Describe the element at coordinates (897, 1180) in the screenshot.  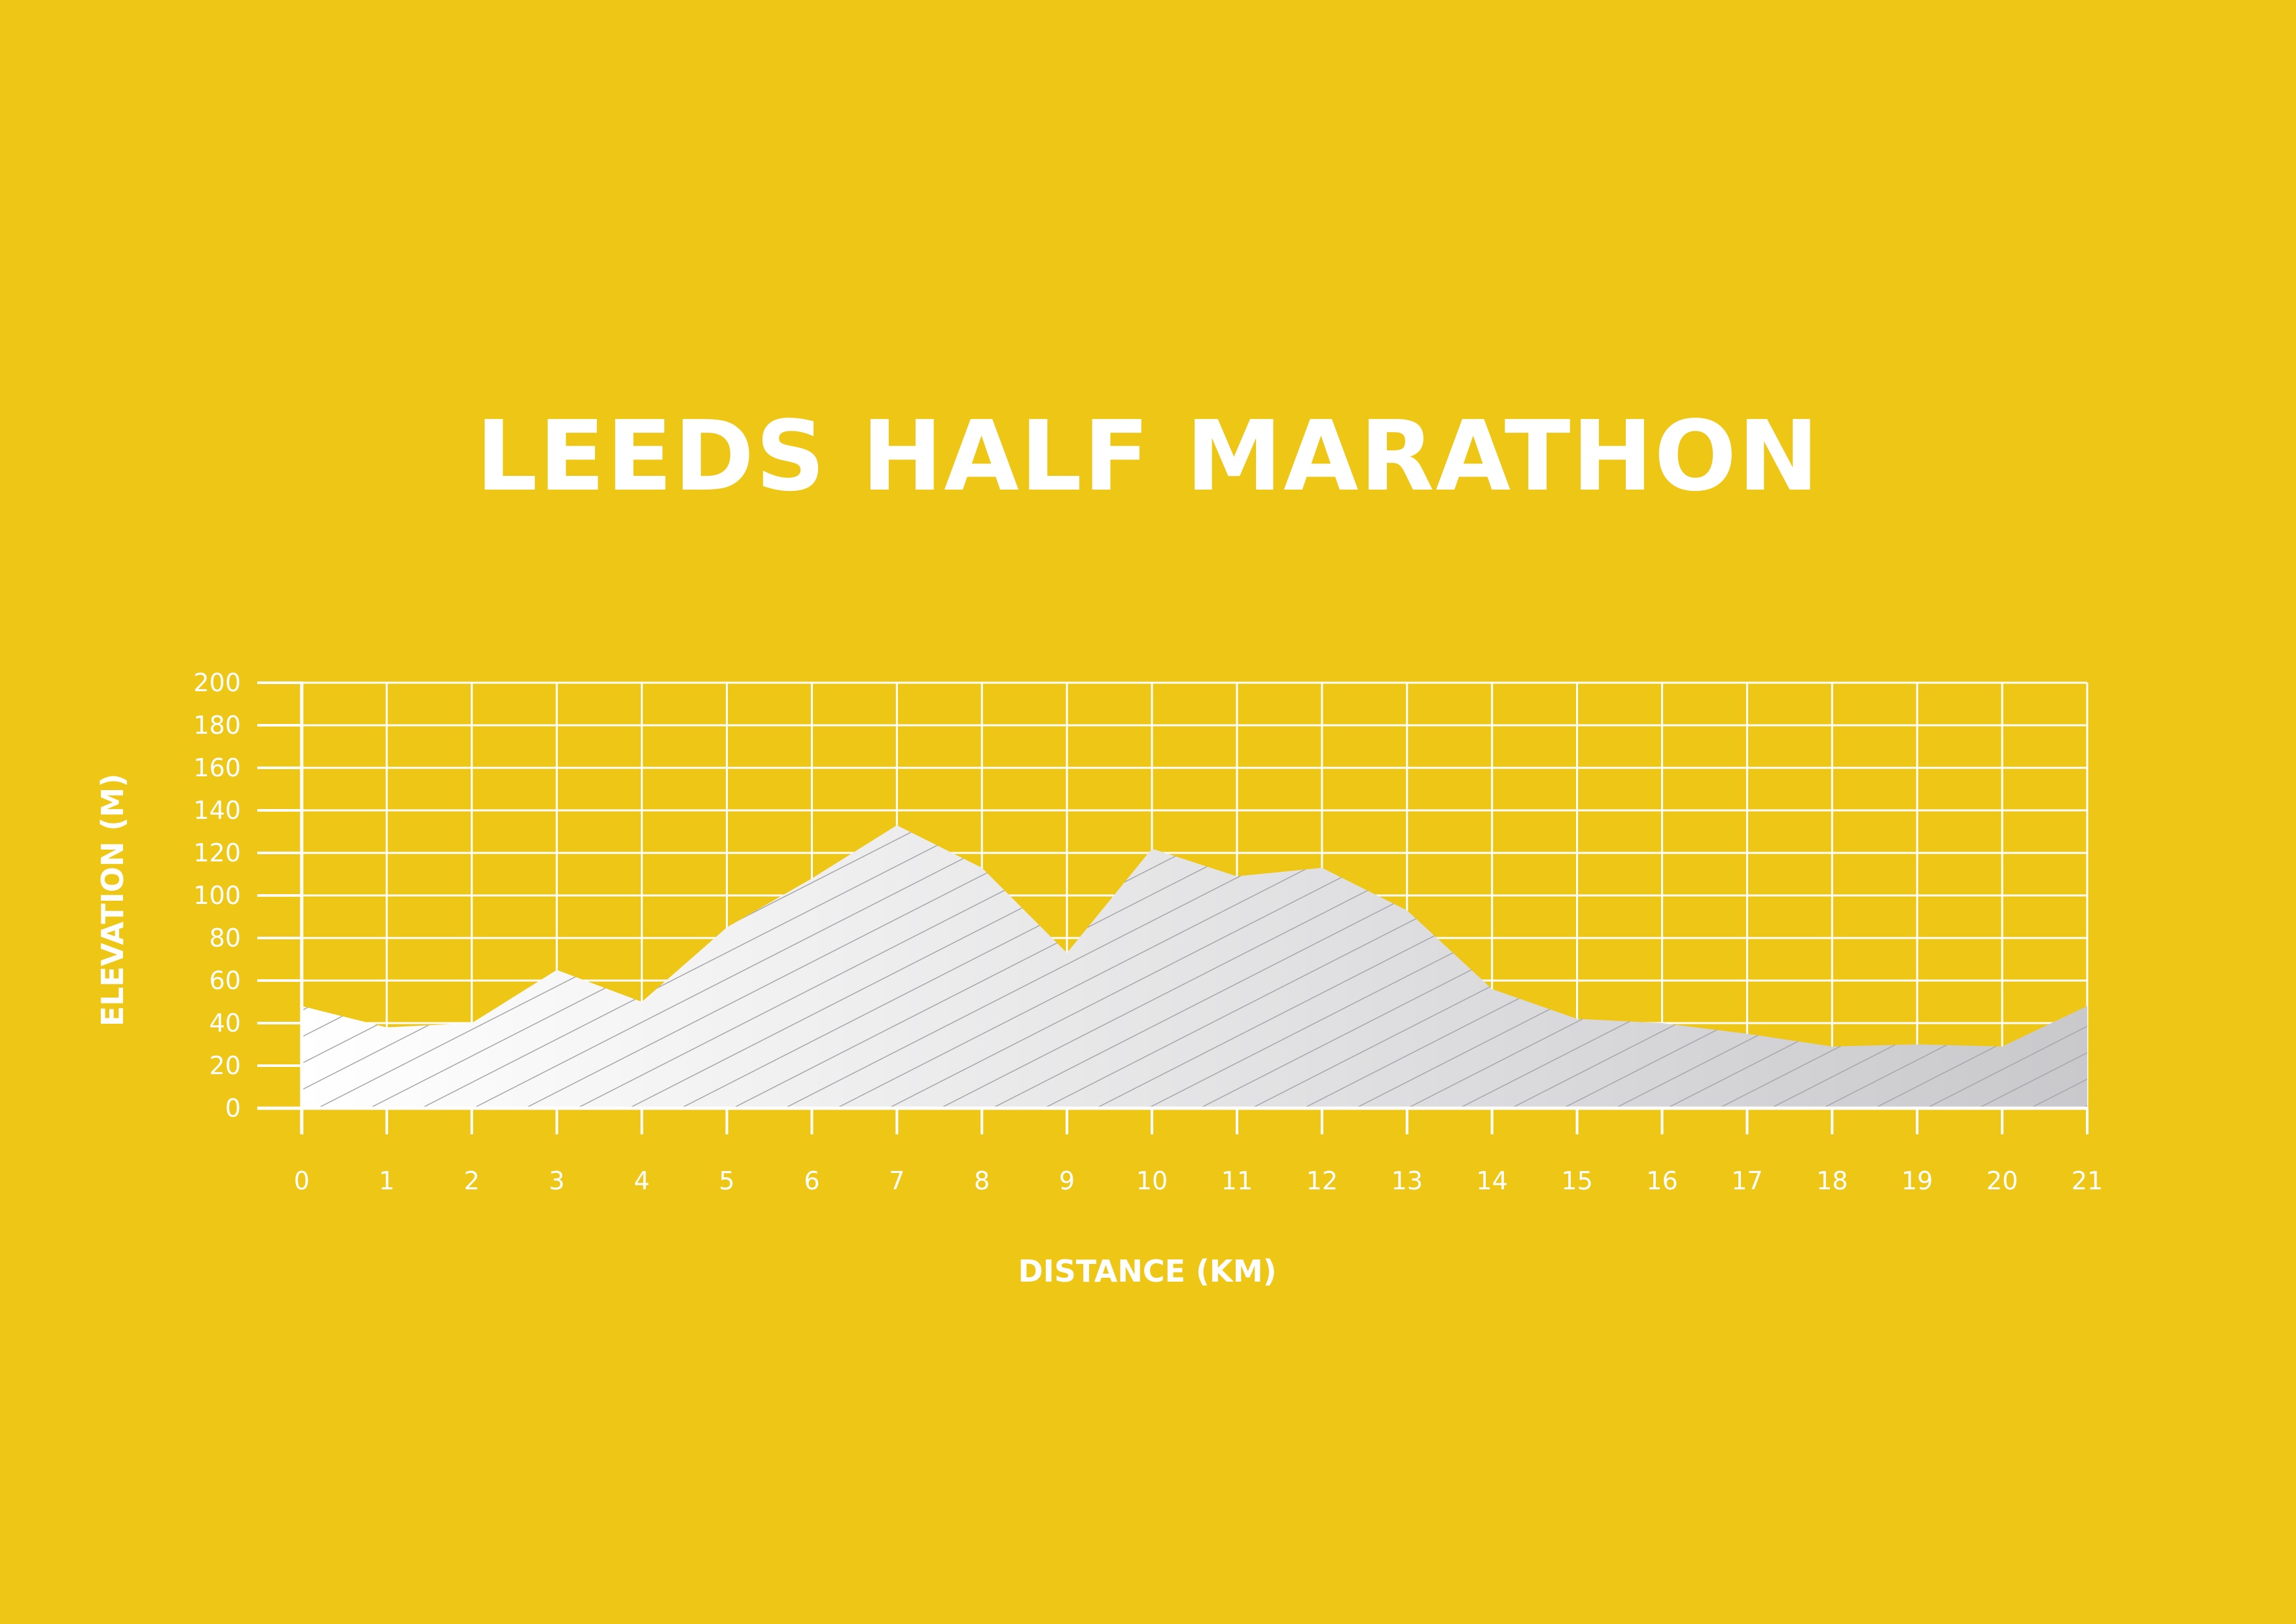
I see `x-tick-label: 7` at that location.